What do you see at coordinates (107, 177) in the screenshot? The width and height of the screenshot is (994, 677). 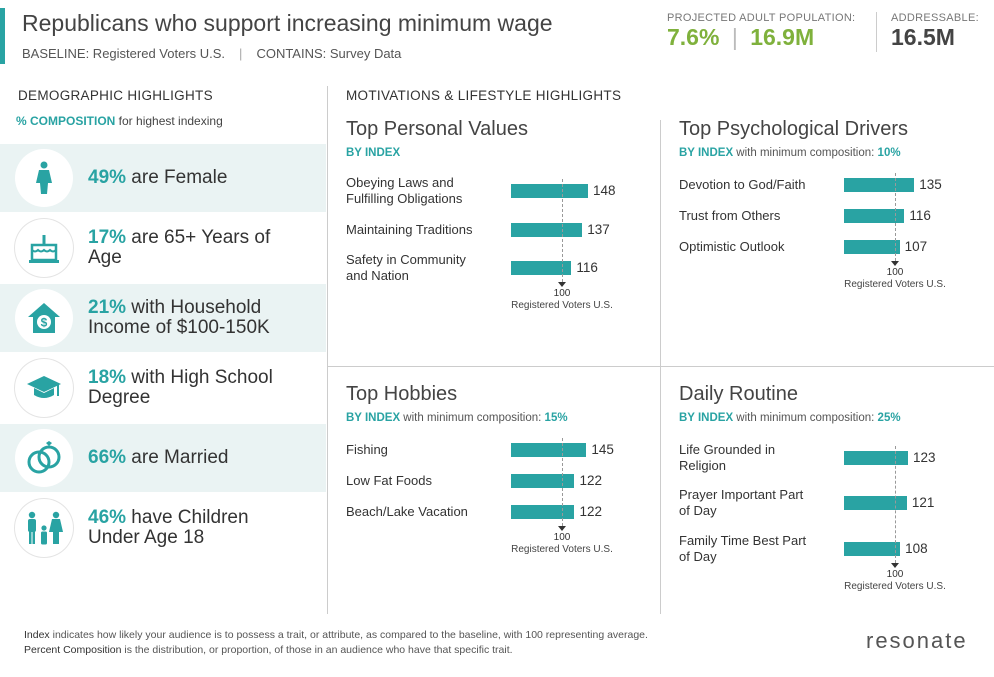 I see `demographic-pct: 49%` at bounding box center [107, 177].